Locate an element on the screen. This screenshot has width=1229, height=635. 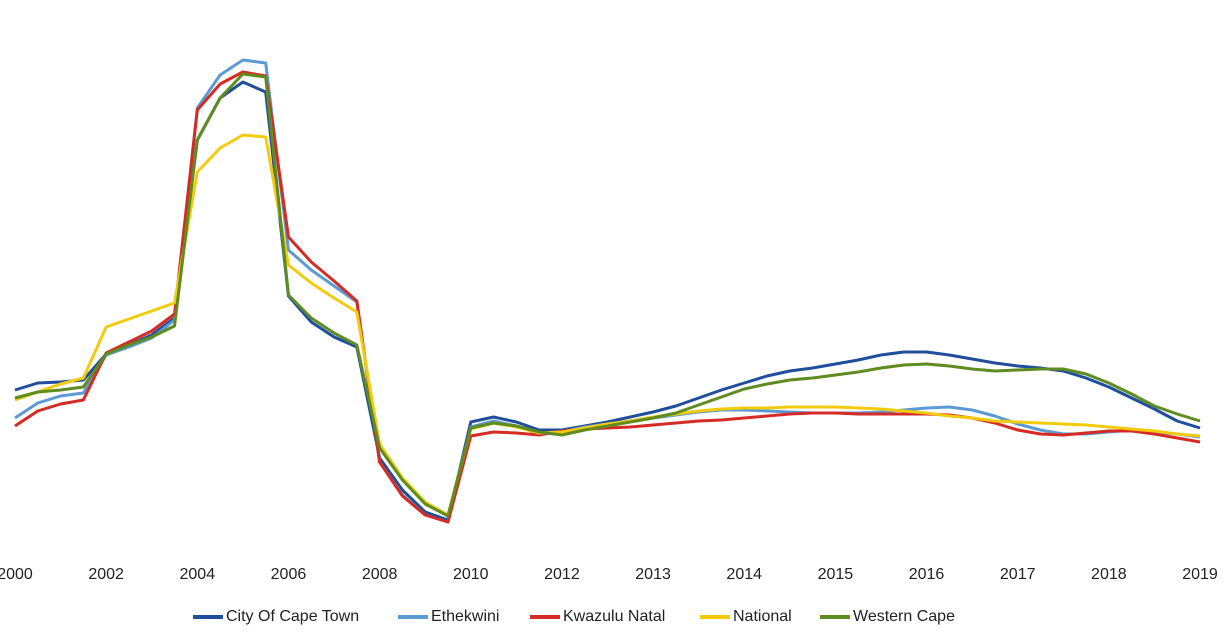
x-tick-label: 2018 is located at coordinates (1109, 574).